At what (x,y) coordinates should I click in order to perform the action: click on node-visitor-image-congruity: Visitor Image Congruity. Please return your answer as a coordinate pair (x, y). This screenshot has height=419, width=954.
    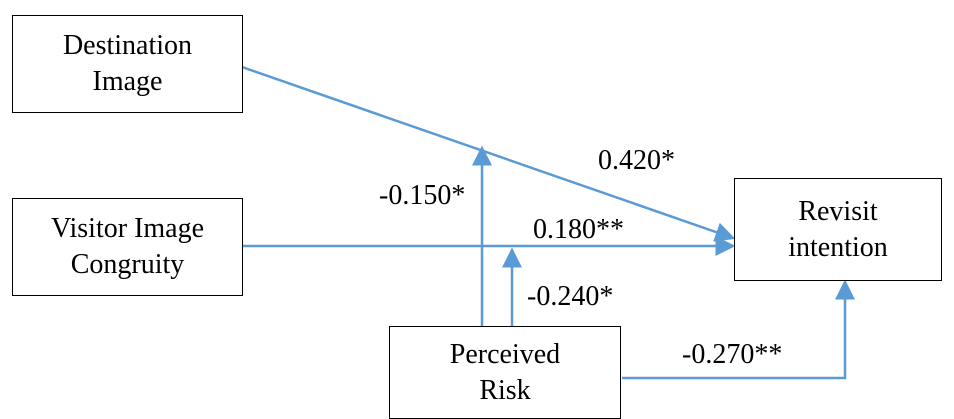
    Looking at the image, I should click on (127, 247).